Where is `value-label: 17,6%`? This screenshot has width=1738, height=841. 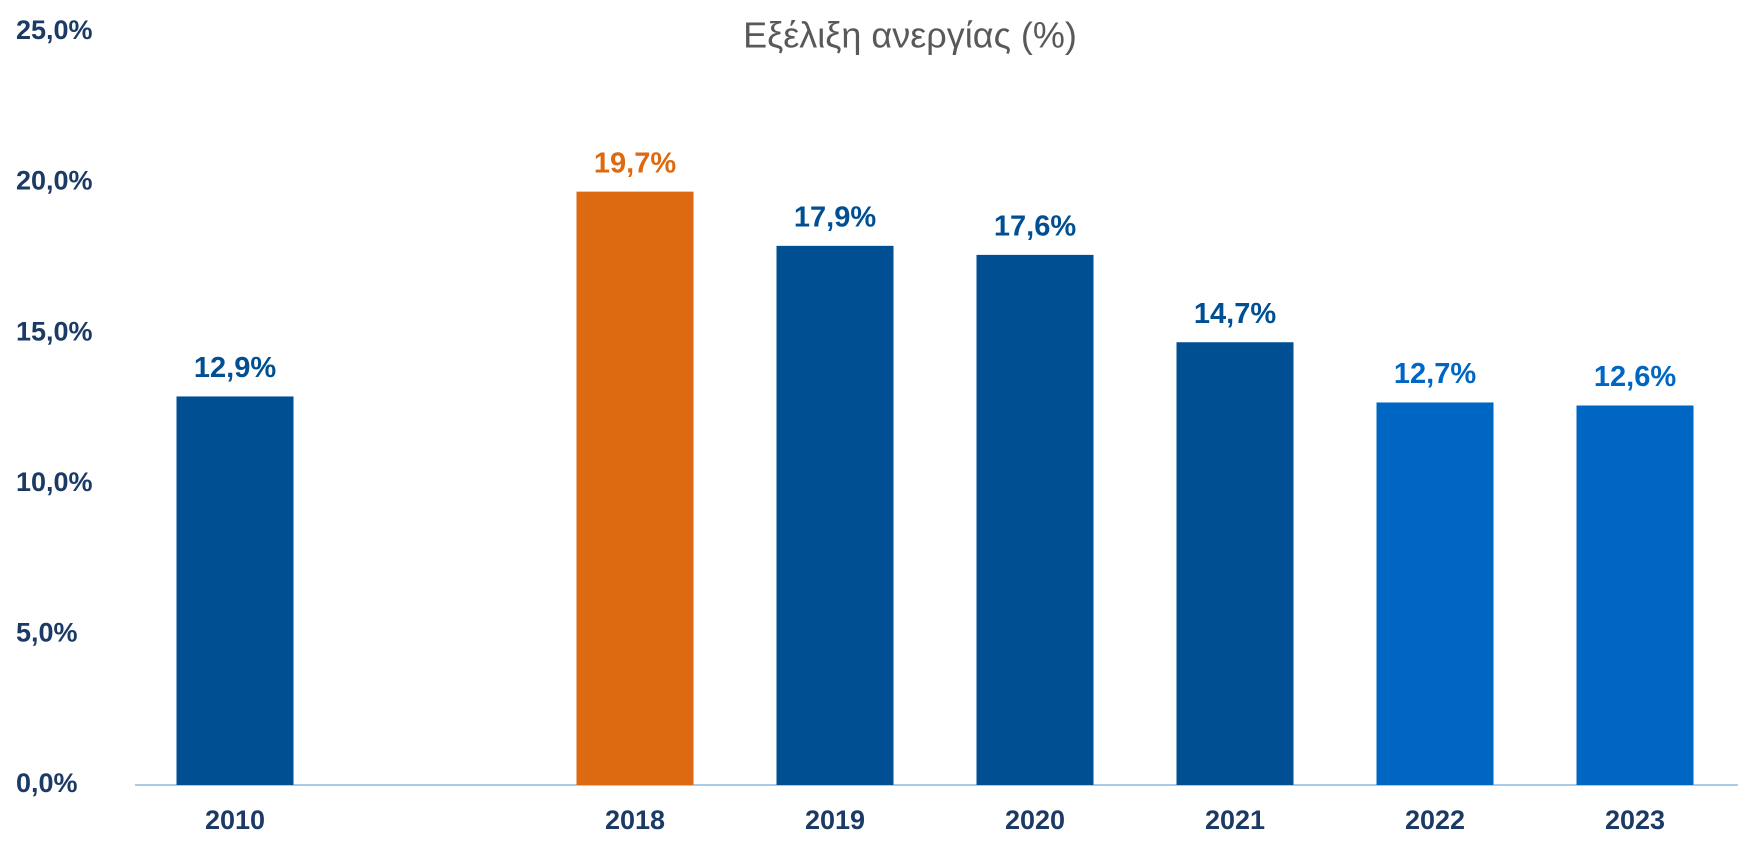
value-label: 17,6% is located at coordinates (1035, 227).